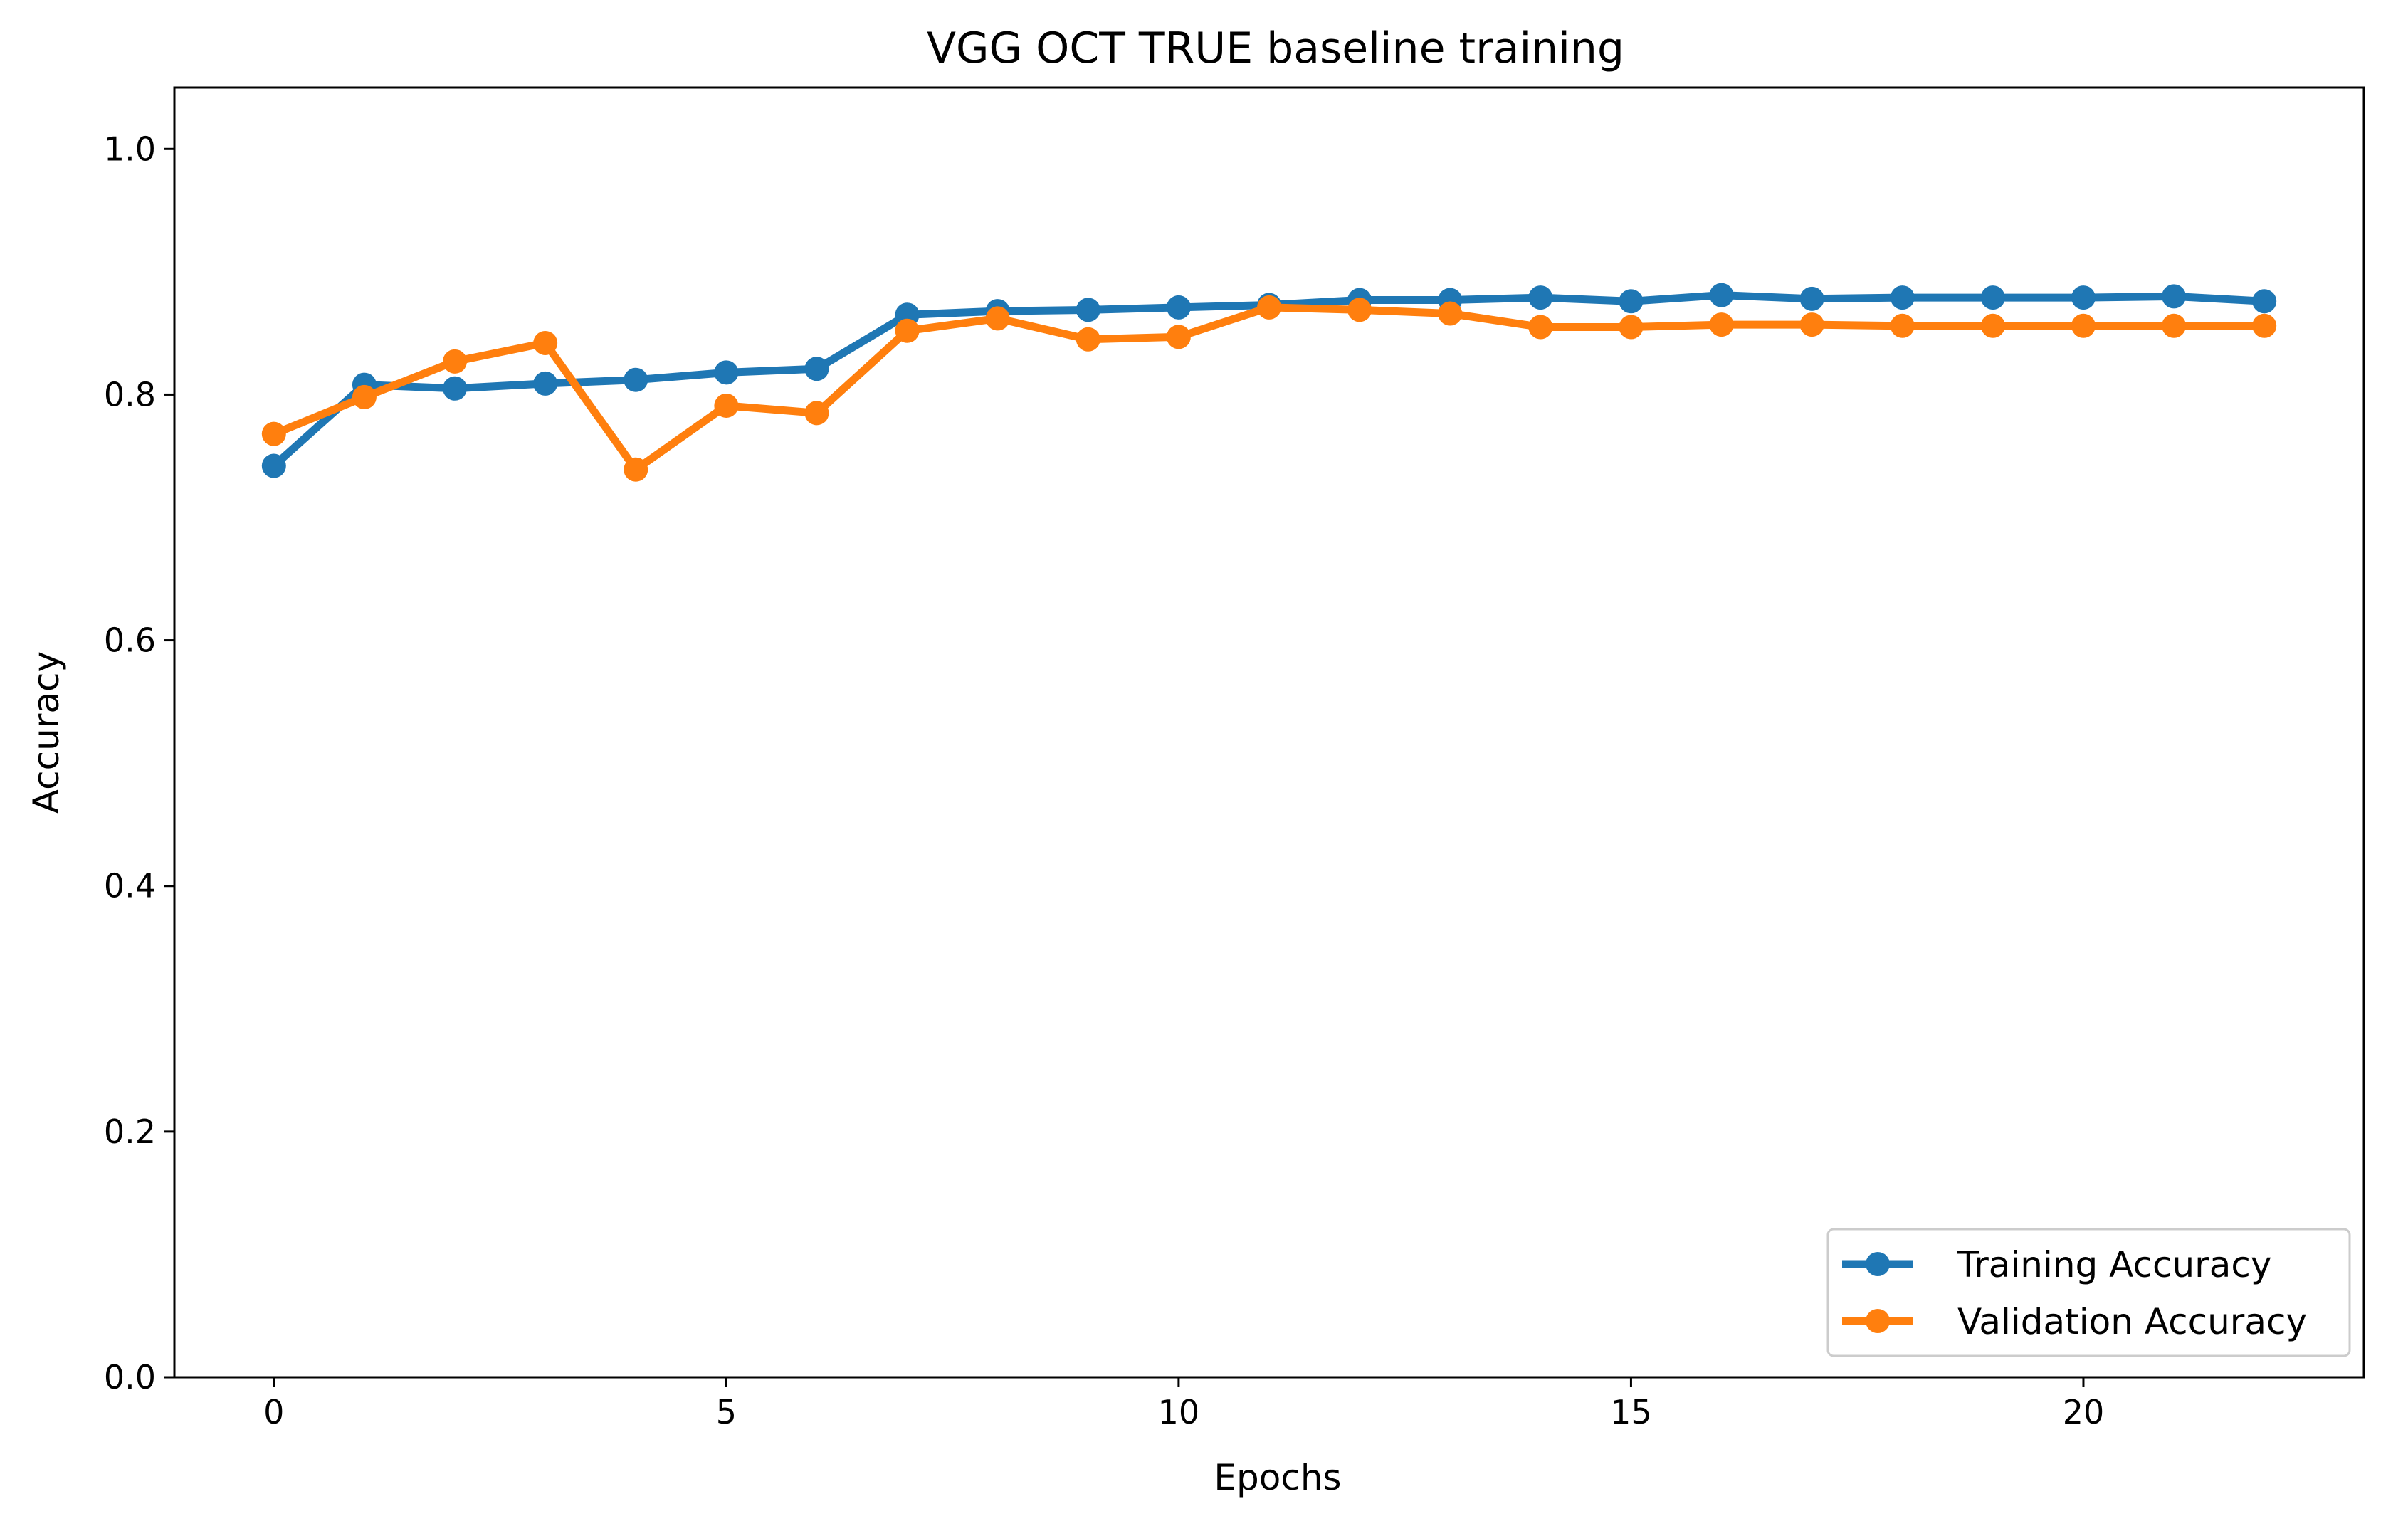 Image resolution: width=2408 pixels, height=1526 pixels. I want to click on y-tick-label: 1.0, so click(130, 149).